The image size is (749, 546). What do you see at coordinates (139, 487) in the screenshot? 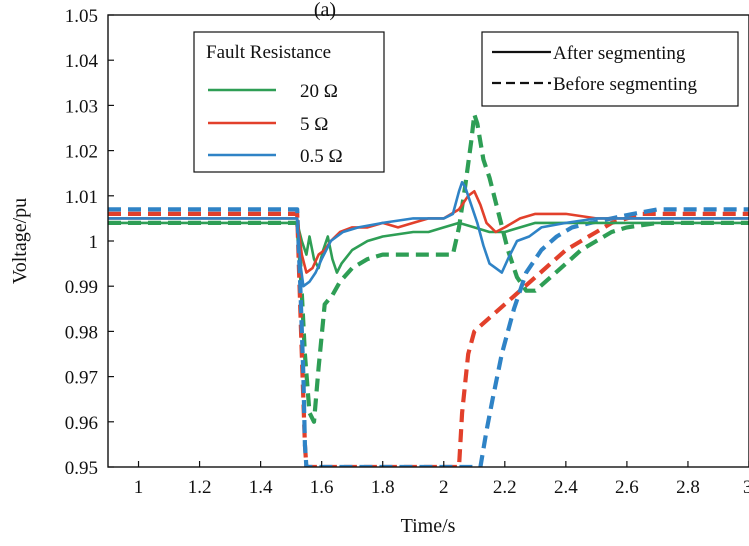
I see `x-tick-label: 1` at bounding box center [139, 487].